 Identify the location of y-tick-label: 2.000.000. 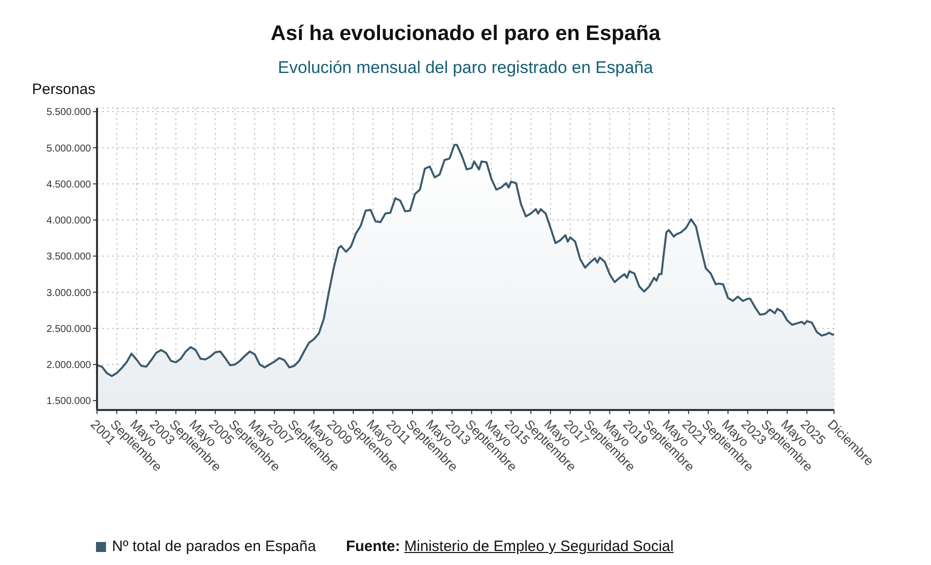
(69, 366).